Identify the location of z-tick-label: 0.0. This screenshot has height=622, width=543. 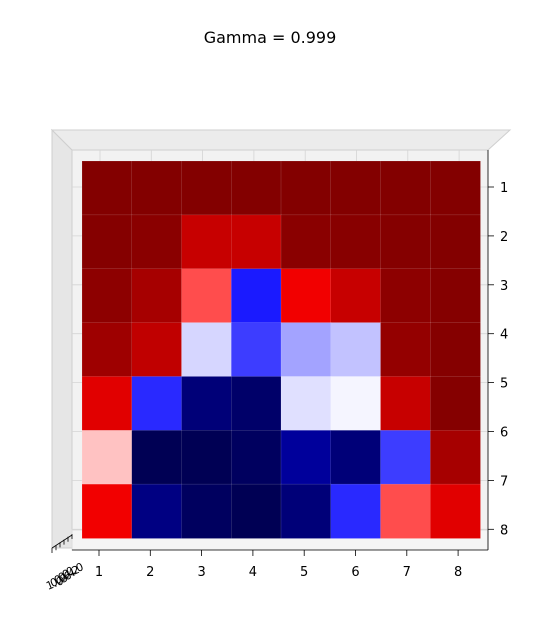
(74, 569).